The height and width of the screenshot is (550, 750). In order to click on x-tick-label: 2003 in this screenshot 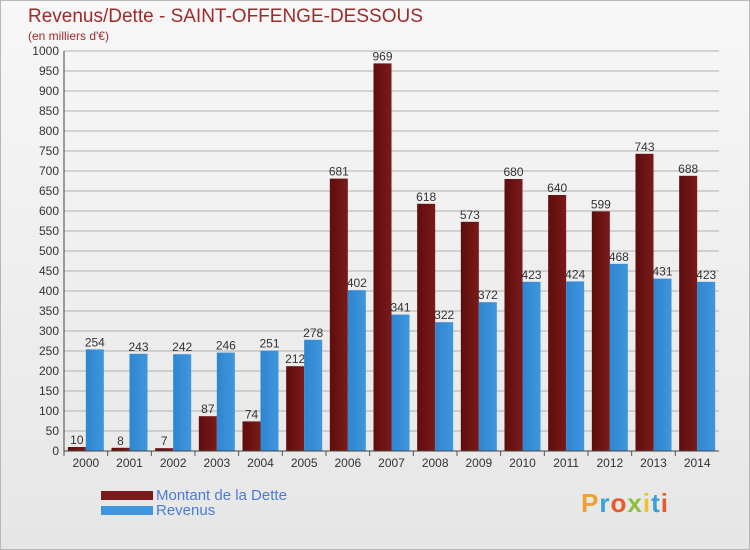, I will do `click(216, 463)`.